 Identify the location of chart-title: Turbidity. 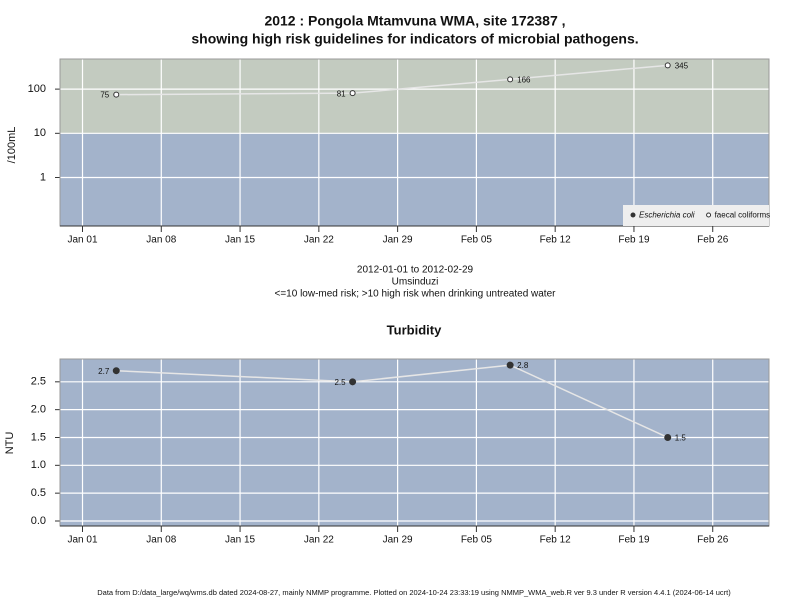
(414, 329).